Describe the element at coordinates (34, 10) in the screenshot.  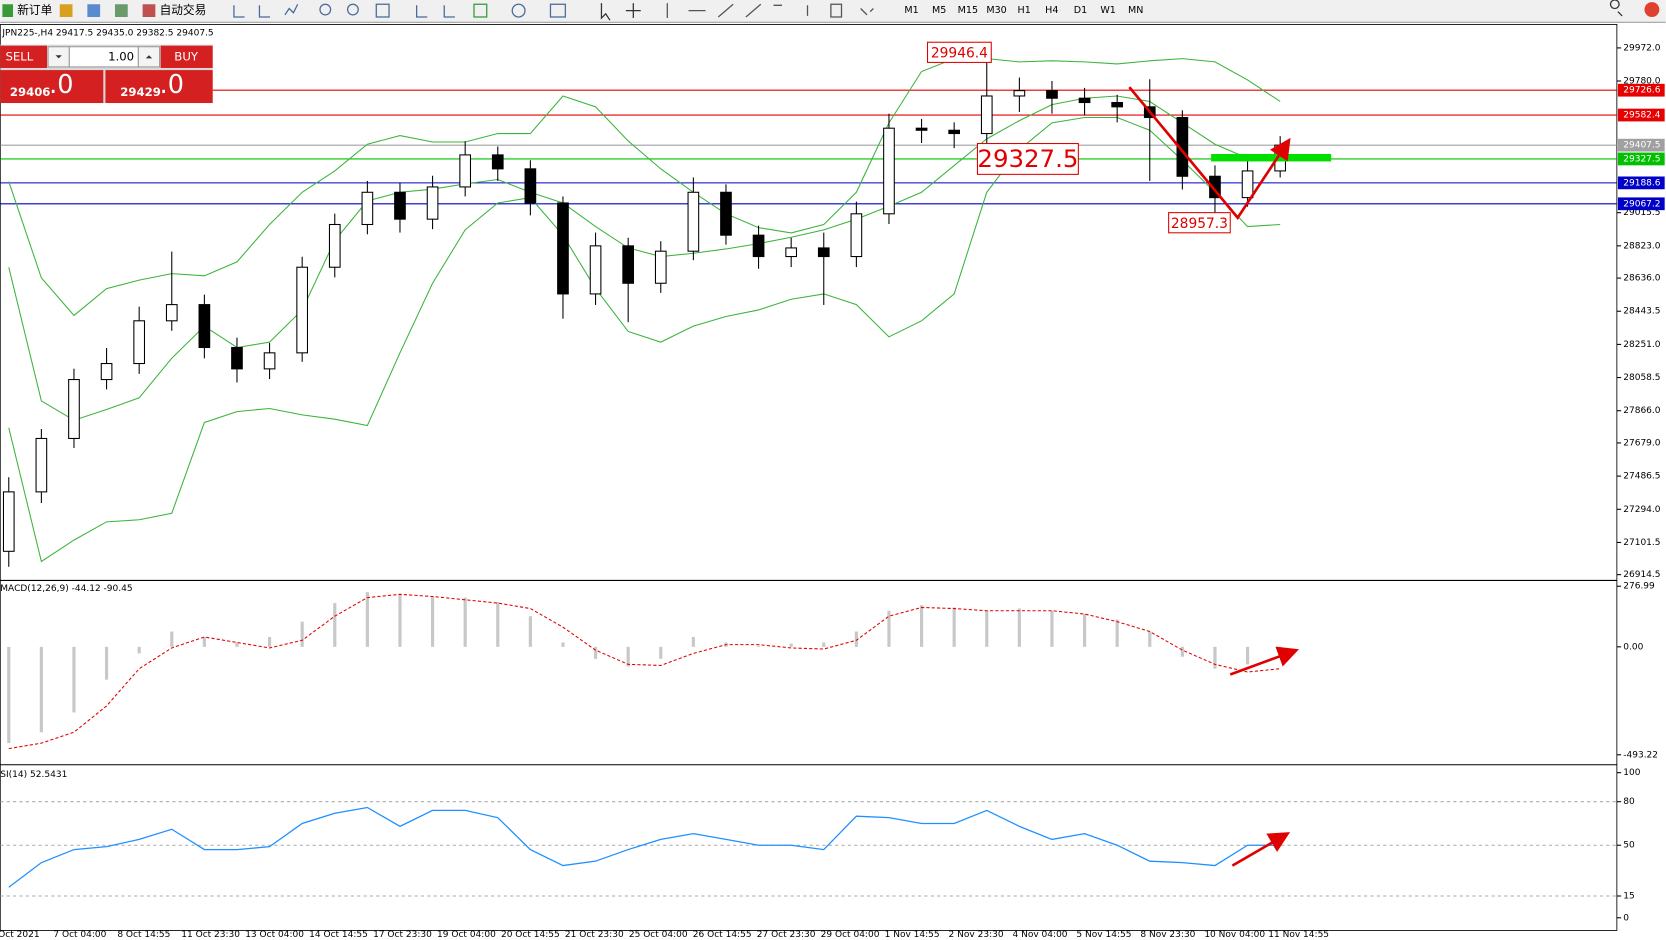
I see `new-order-button: 新订单` at that location.